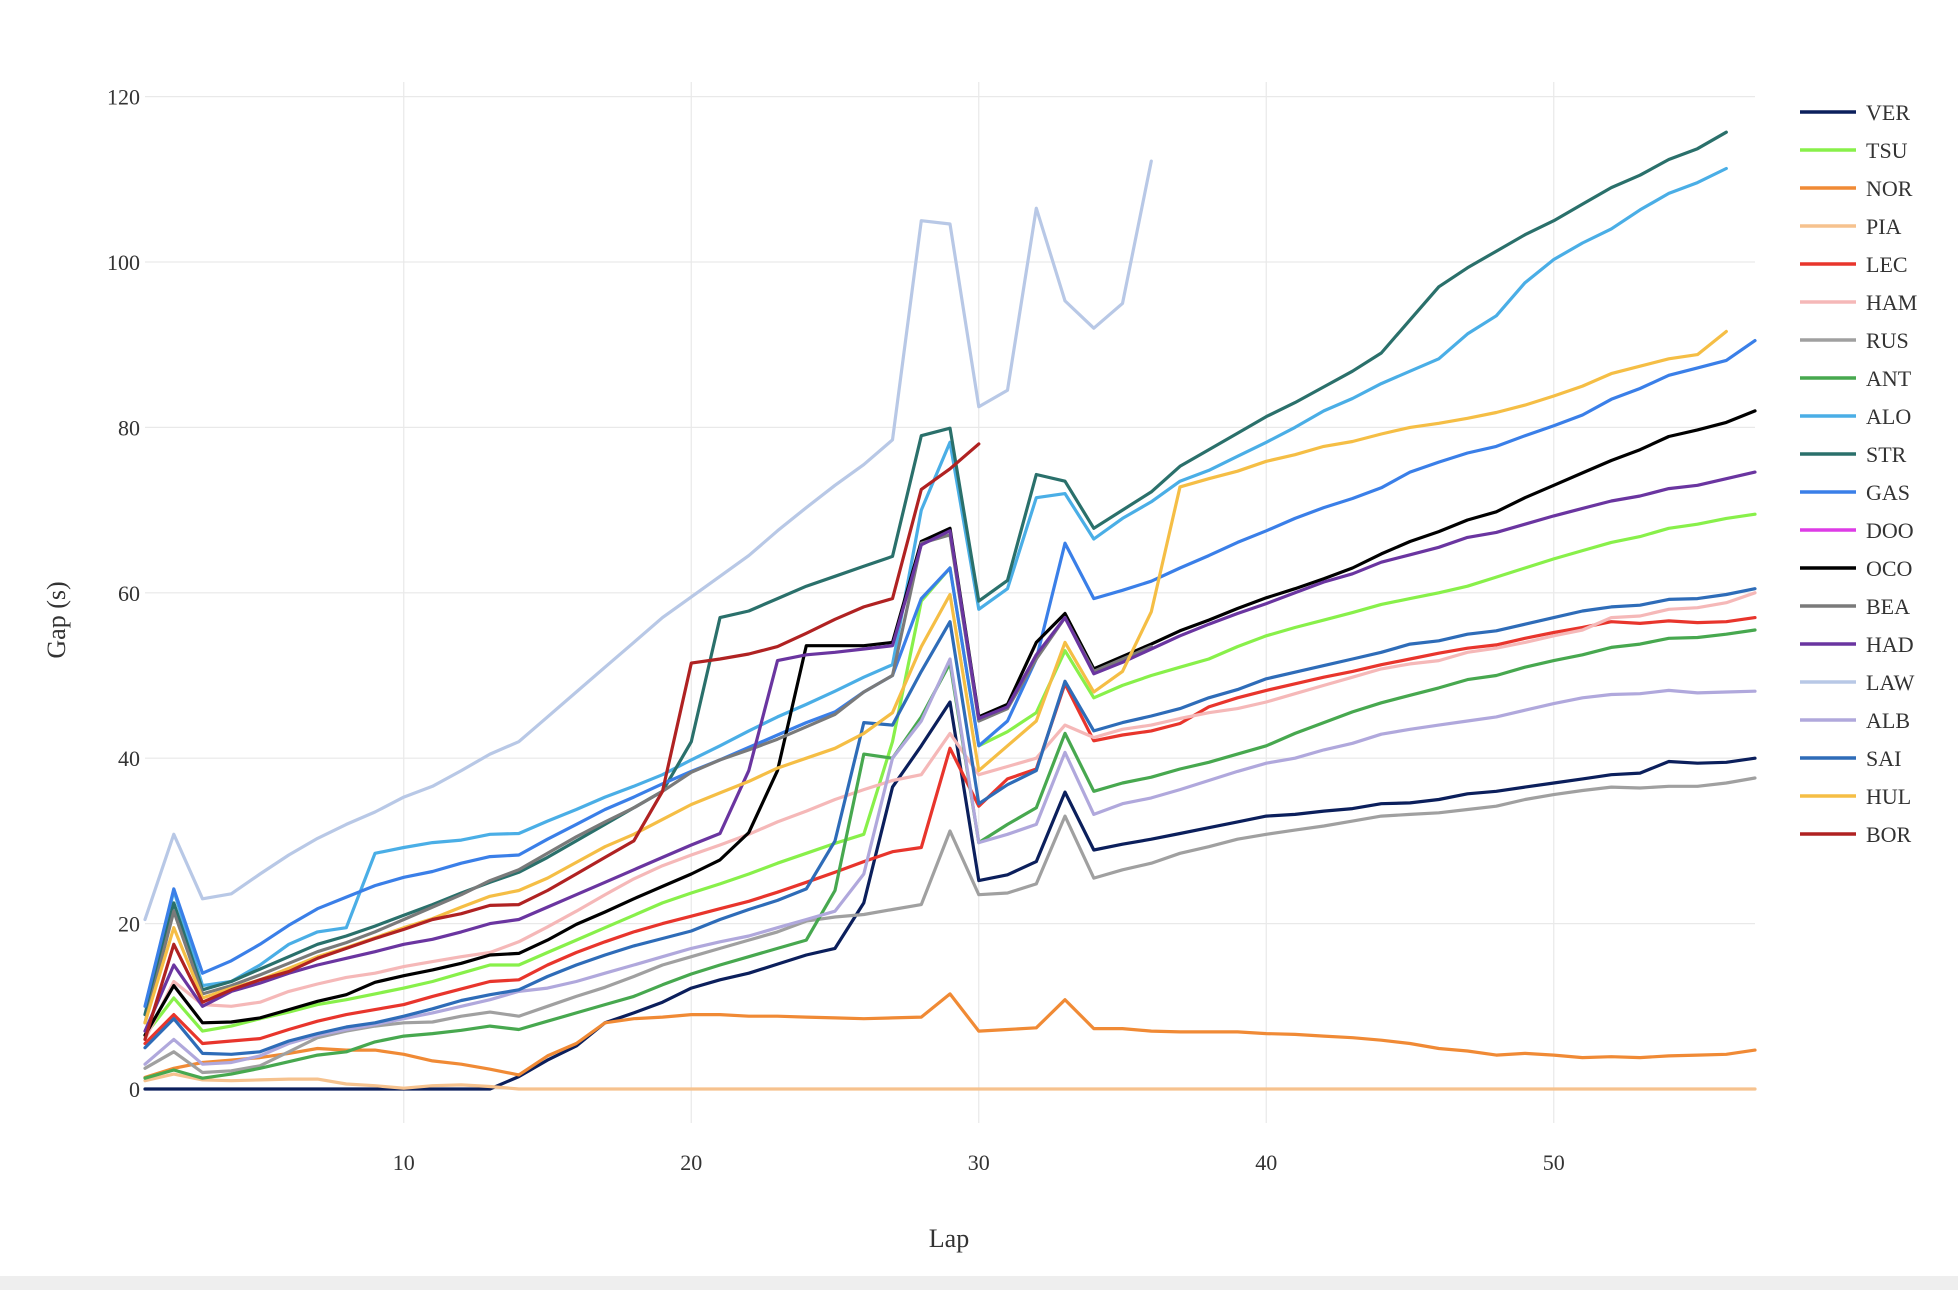 The image size is (1958, 1295). Describe the element at coordinates (1853, 454) in the screenshot. I see `legend-item-str: STR` at that location.